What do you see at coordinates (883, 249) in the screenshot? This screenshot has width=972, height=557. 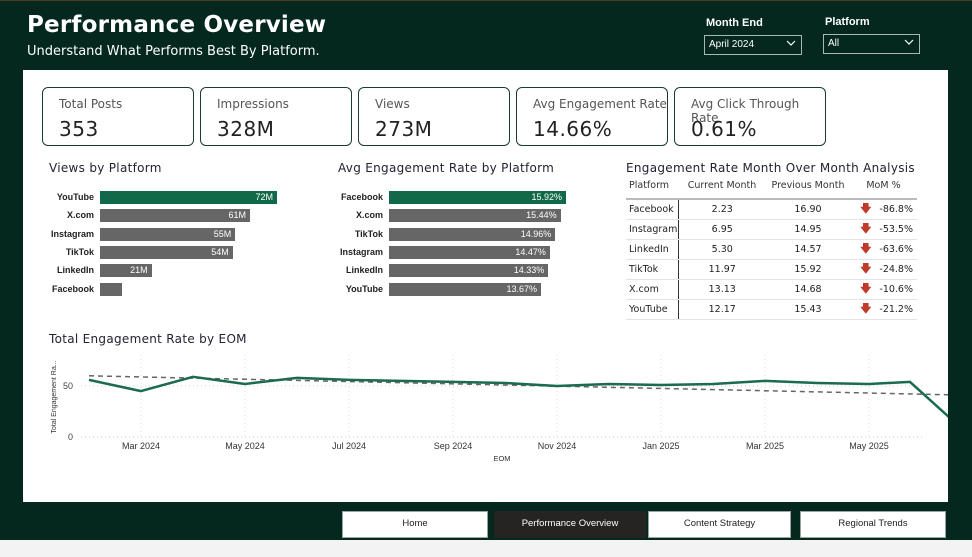 I see `cell-mom: 🡇 -63.6%` at bounding box center [883, 249].